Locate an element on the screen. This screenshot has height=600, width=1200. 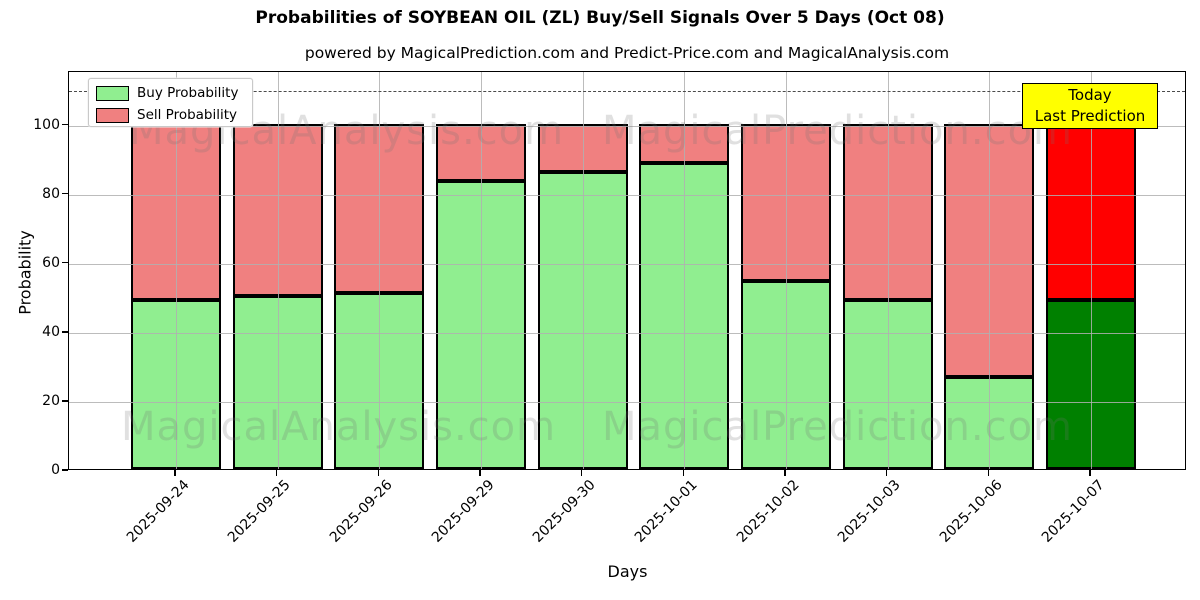
x-axis-label: Days is located at coordinates (627, 571).